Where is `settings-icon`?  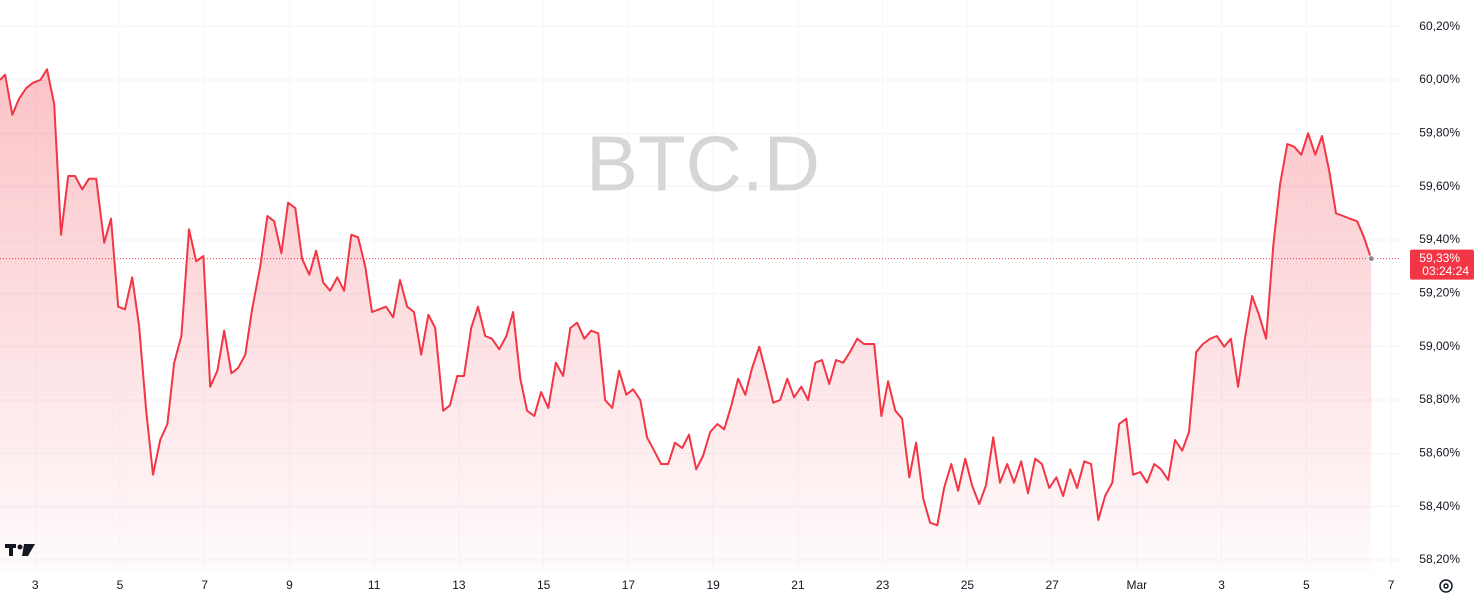 settings-icon is located at coordinates (1446, 586).